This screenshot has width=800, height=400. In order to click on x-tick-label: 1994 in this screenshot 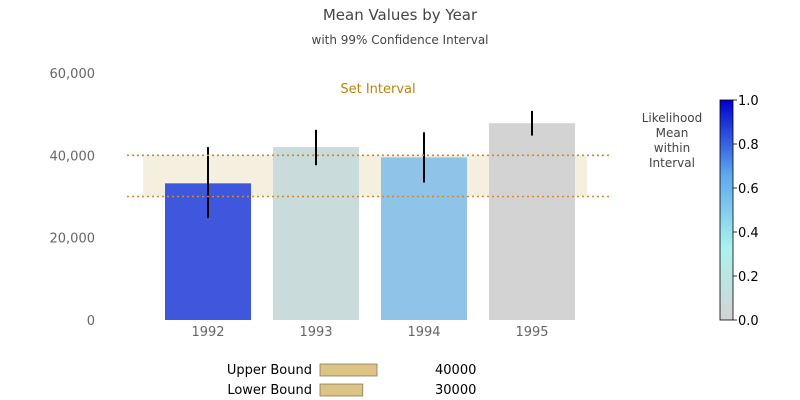, I will do `click(423, 332)`.